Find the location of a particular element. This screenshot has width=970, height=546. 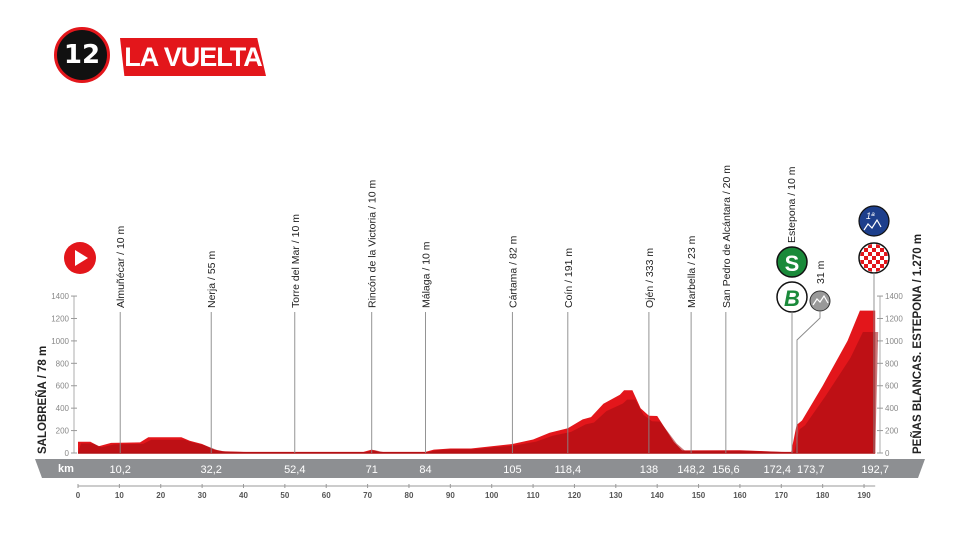

km-band-value: 192,7 is located at coordinates (875, 470).